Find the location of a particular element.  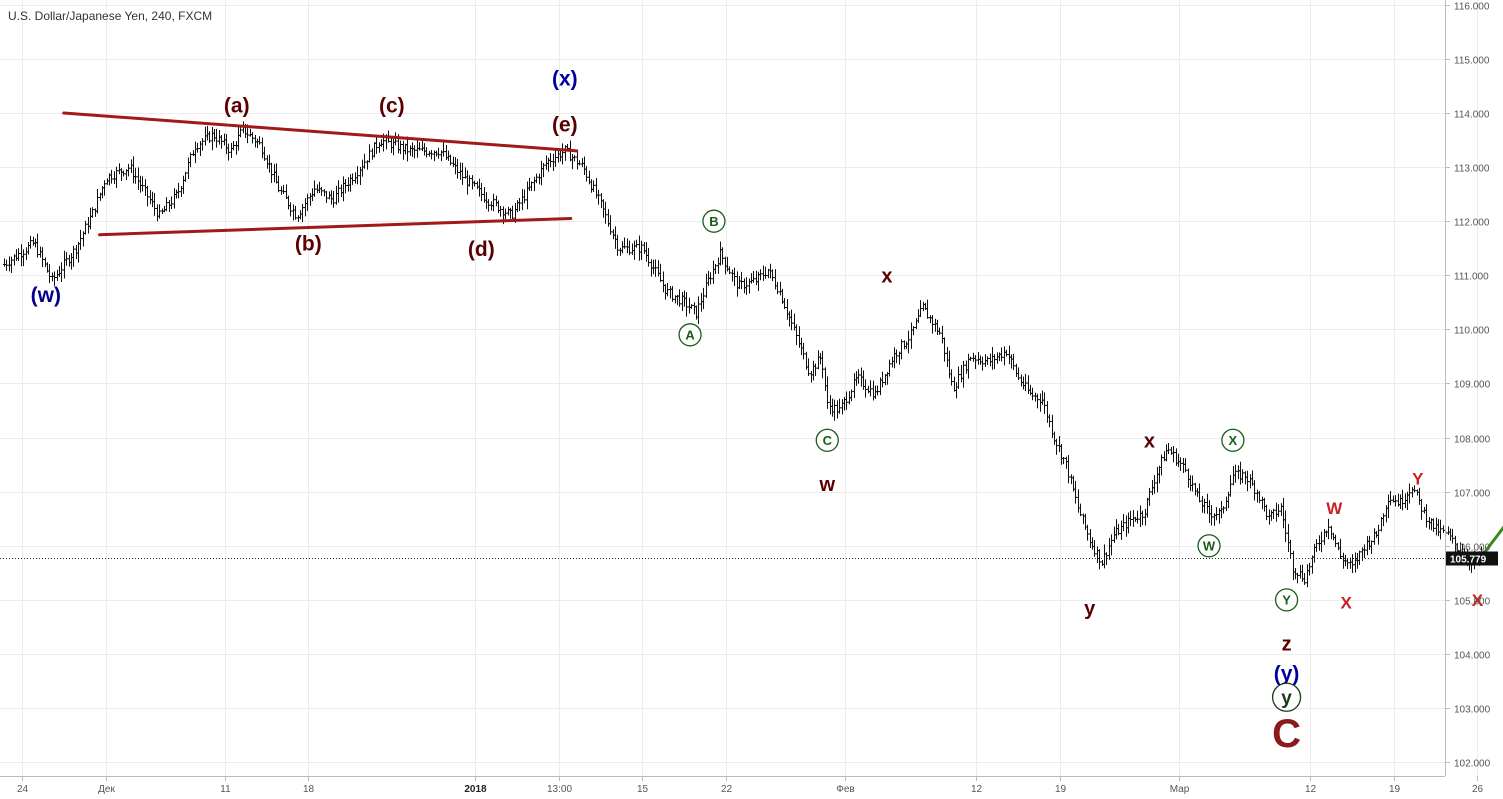

time-axis: 24 Дек 11 18 2018 13:00 15 22 Фев 12 19 Мар 12 19 26 is located at coordinates (750, 785).